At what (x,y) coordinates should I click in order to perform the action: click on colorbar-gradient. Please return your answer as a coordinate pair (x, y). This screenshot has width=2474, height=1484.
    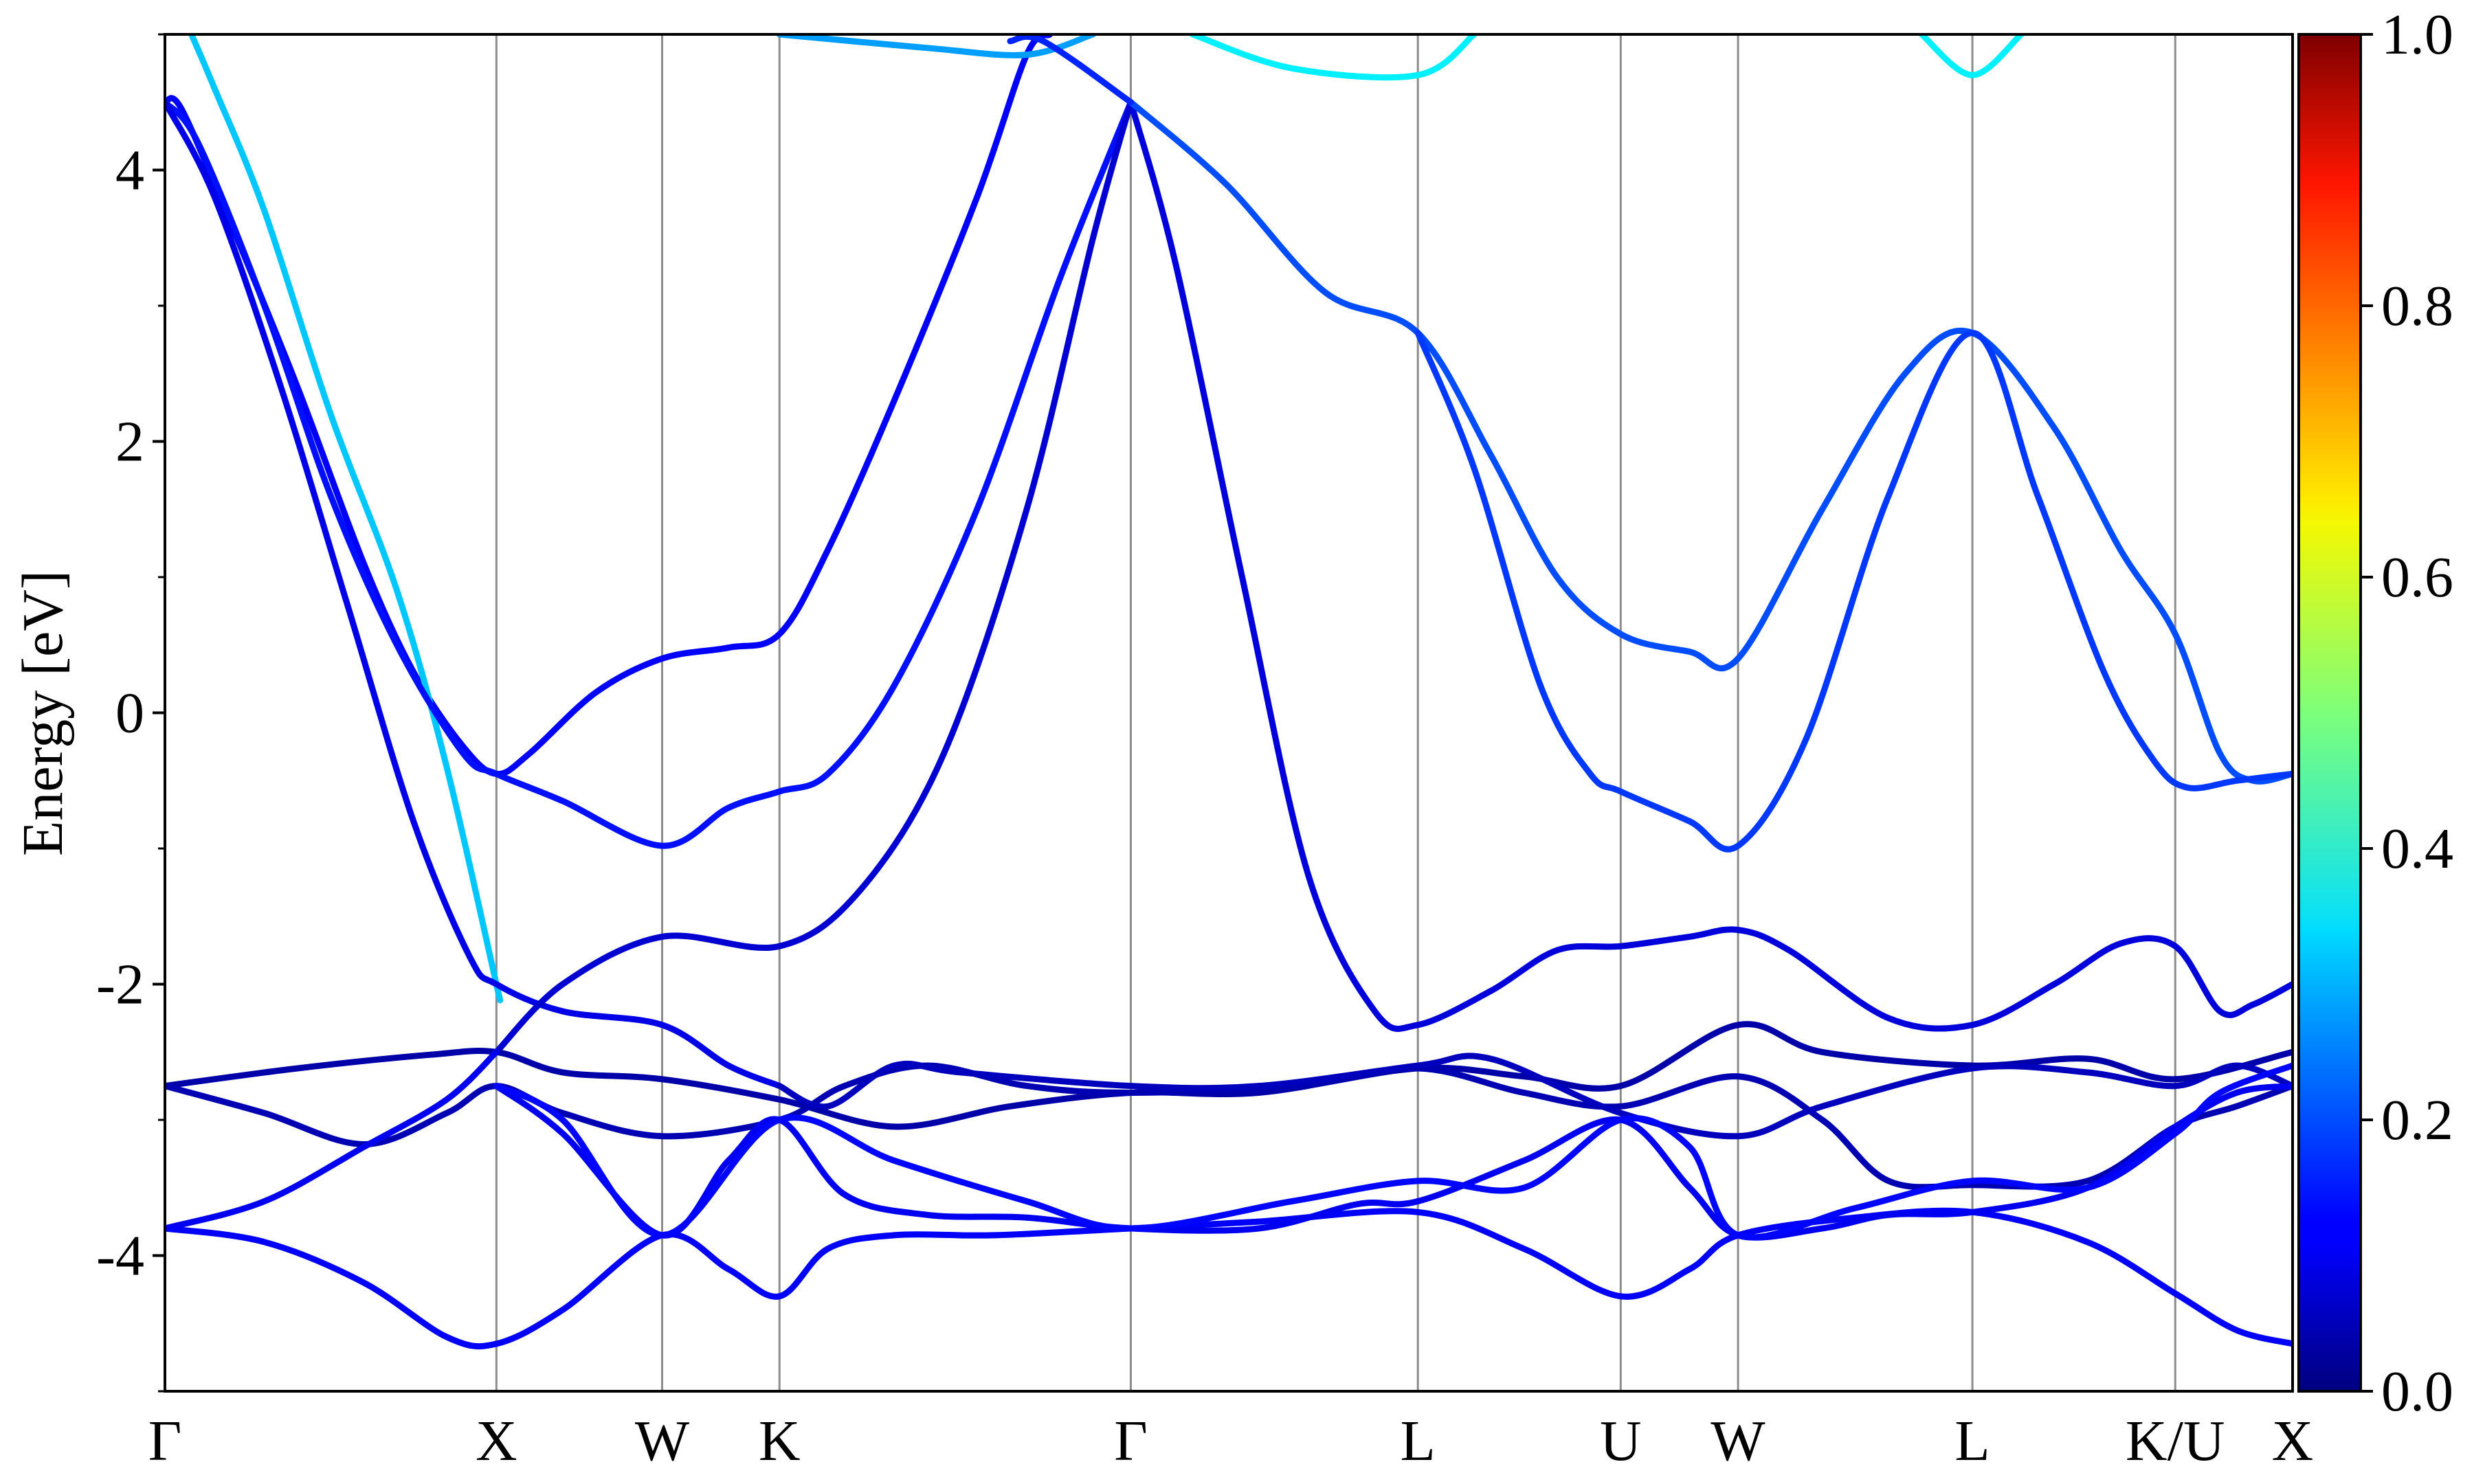
    Looking at the image, I should click on (2329, 713).